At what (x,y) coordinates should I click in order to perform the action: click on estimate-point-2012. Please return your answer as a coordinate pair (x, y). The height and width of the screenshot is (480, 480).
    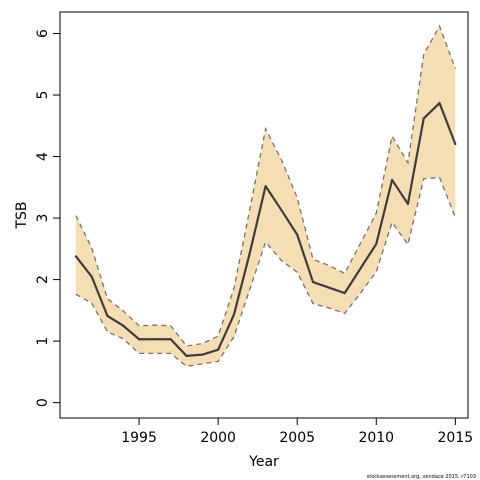
    Looking at the image, I should click on (407, 203).